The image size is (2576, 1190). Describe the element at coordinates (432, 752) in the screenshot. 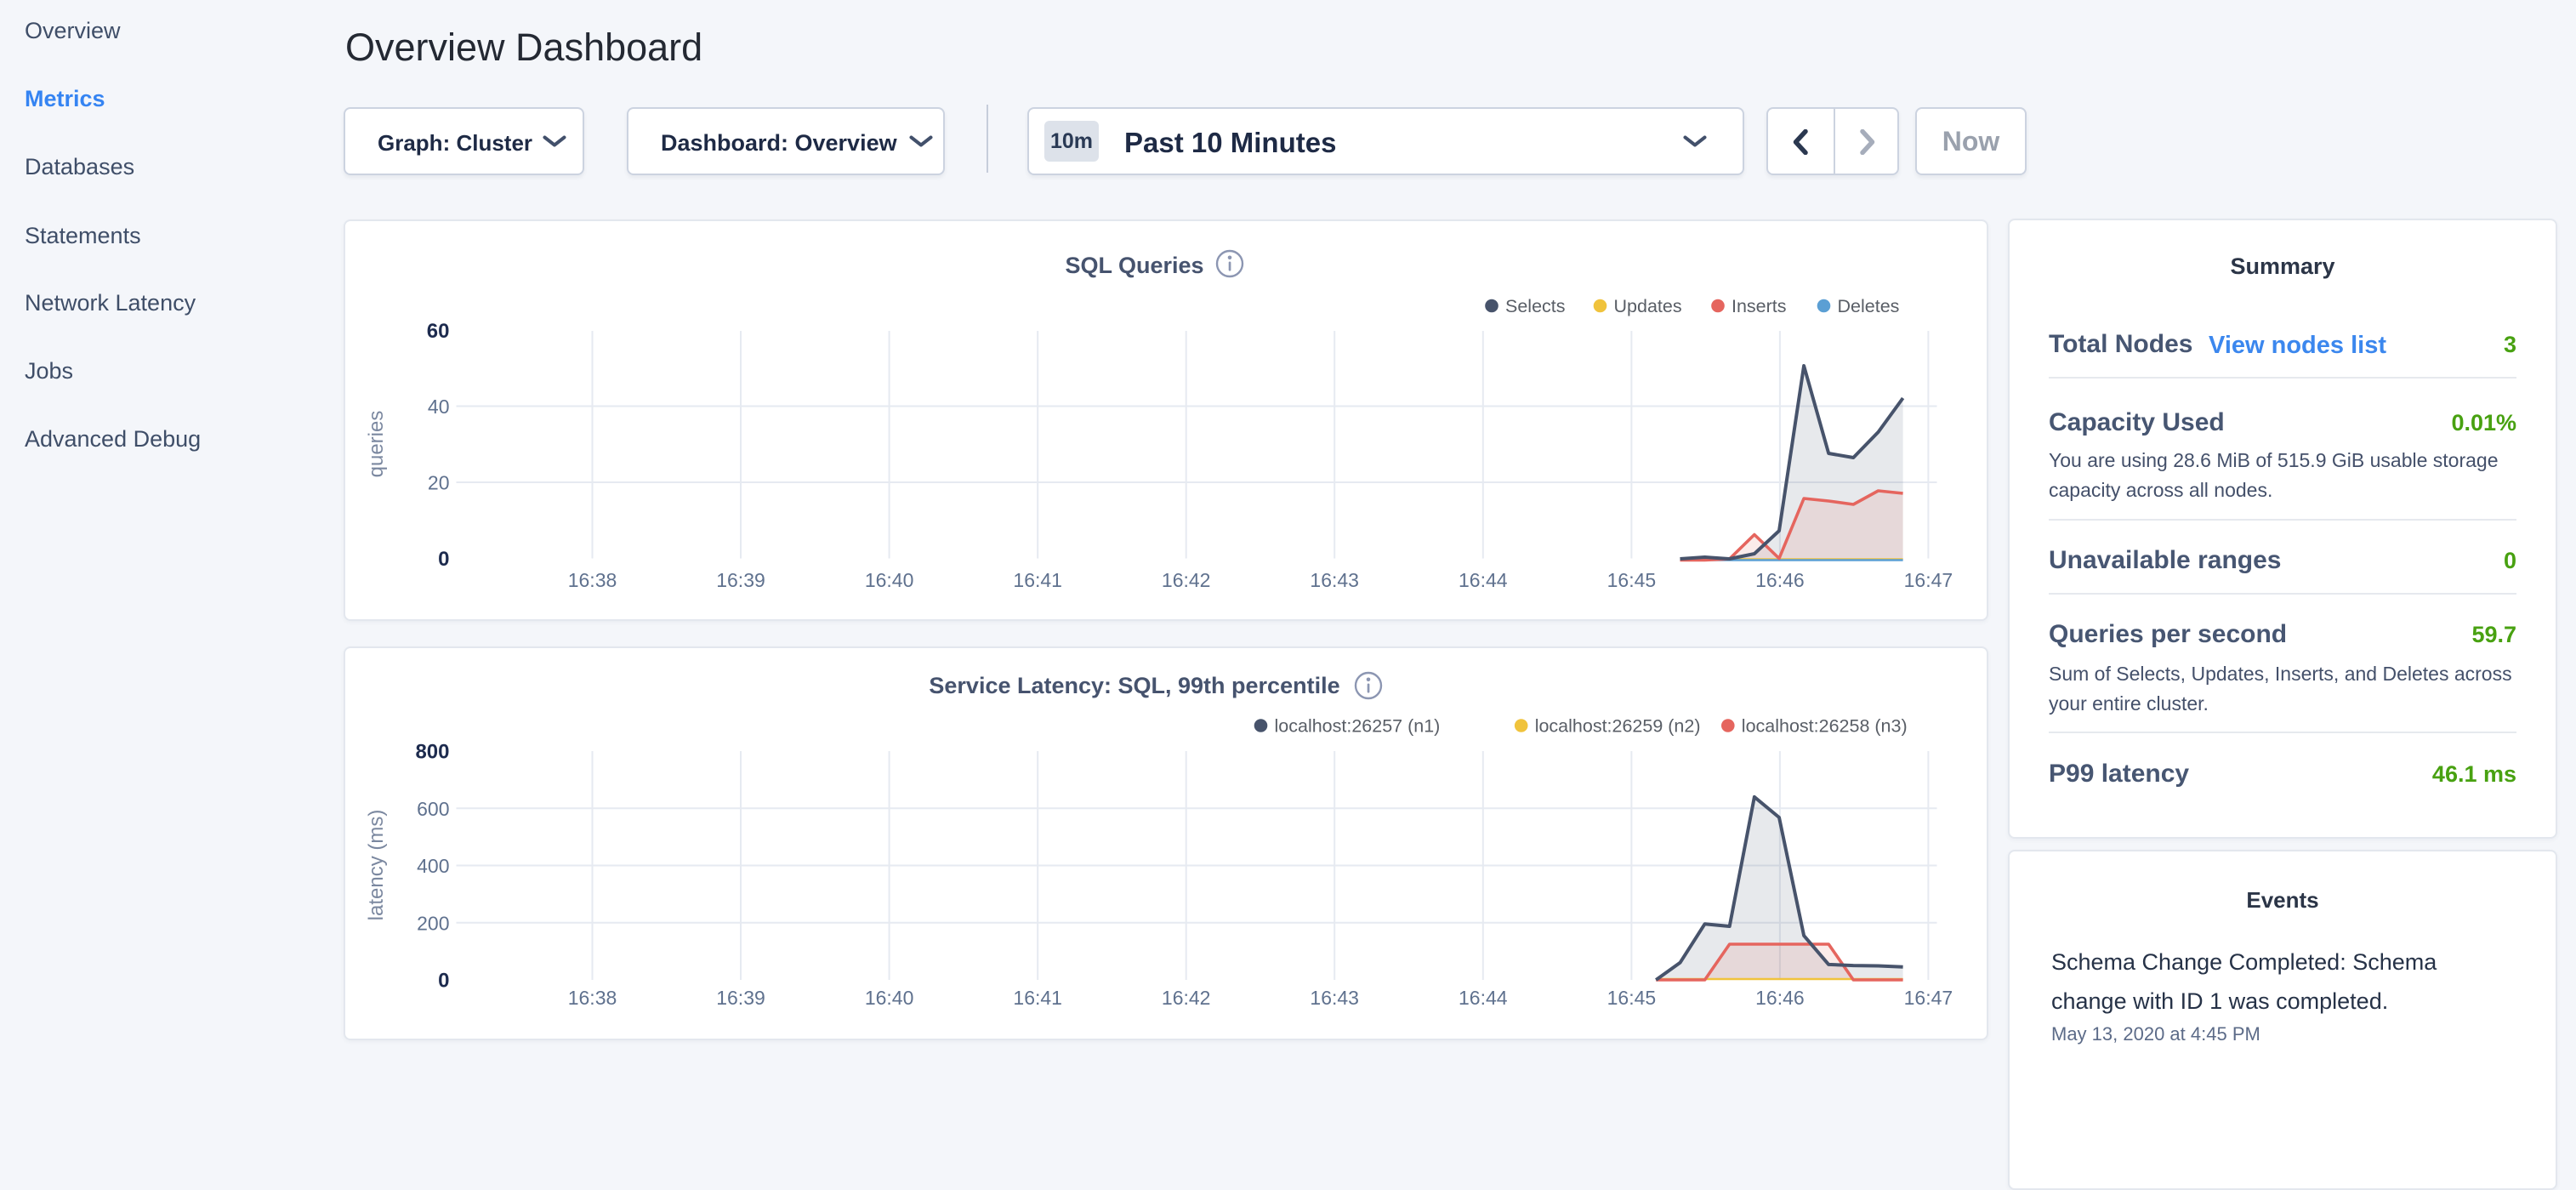

I see `svg-text: 800` at that location.